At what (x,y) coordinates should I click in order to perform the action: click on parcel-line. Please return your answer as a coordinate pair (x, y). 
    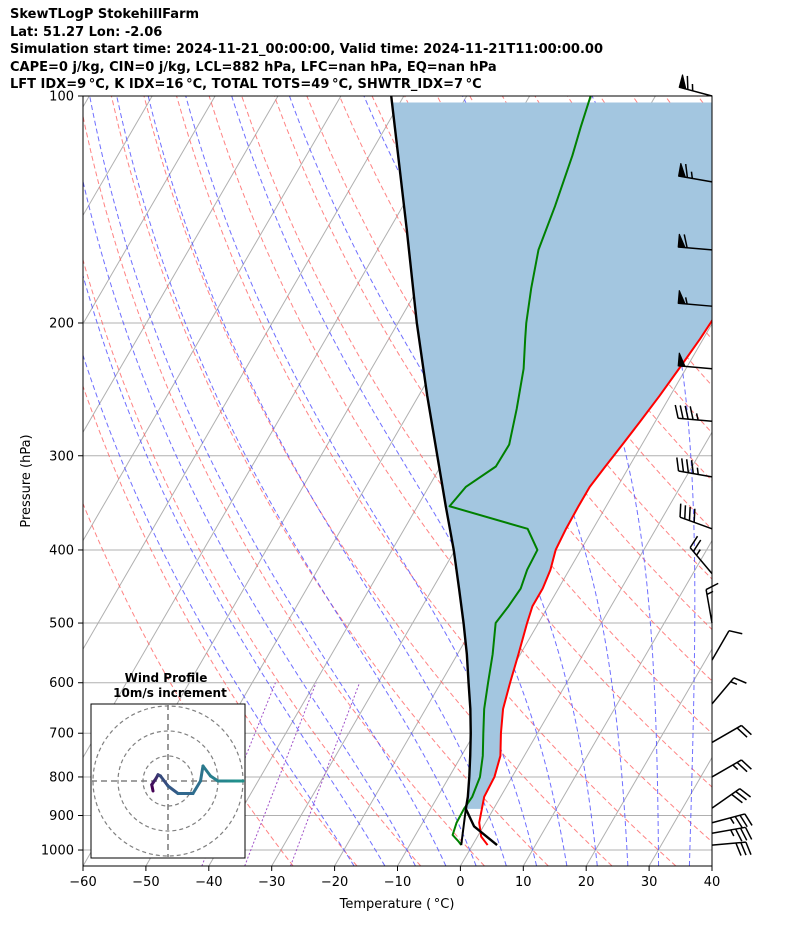
    Looking at the image, I should click on (444, 471).